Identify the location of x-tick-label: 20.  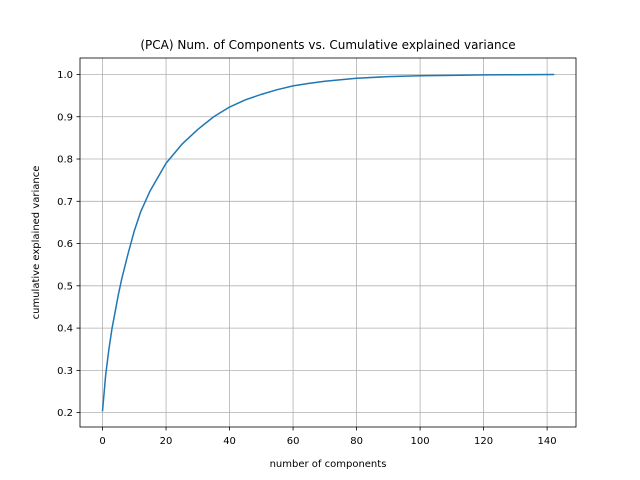
(166, 441).